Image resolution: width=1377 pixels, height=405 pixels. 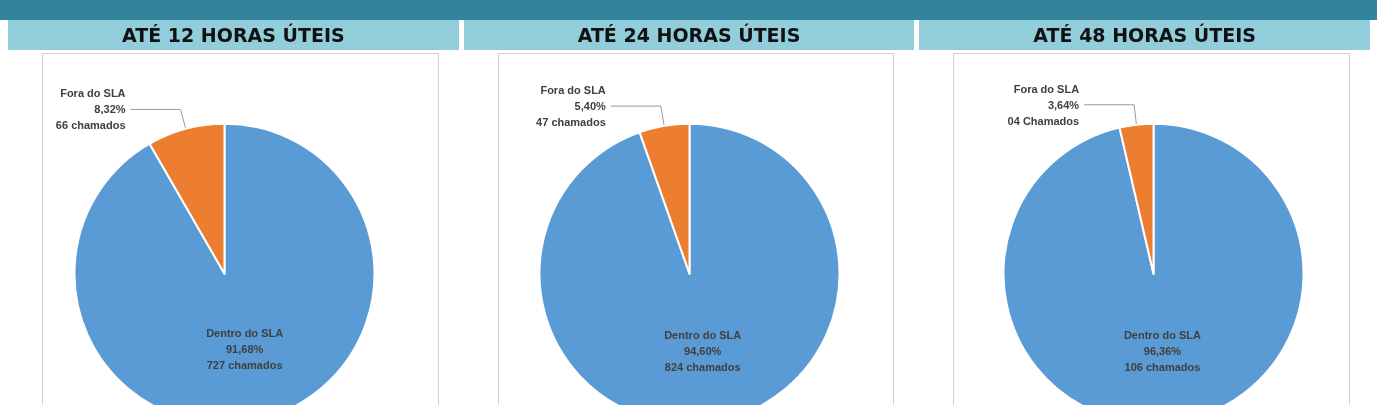 I want to click on chart-title: ATÉ 12 HORAS ÚTEIS, so click(x=233, y=35).